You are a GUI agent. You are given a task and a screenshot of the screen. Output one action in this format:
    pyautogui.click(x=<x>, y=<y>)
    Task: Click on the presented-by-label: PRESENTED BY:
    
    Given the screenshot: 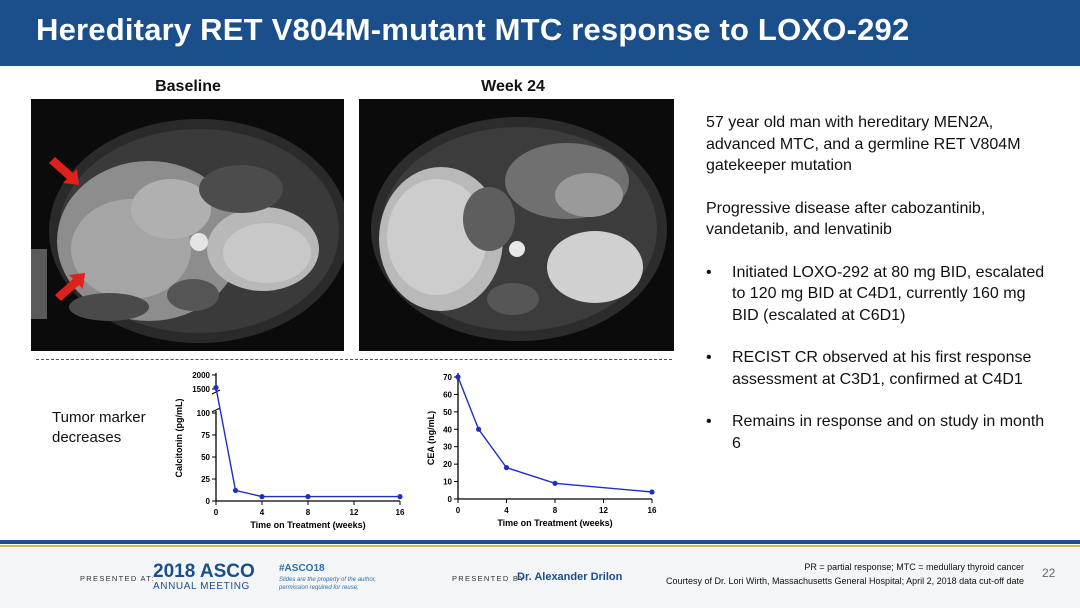 What is the action you would take?
    pyautogui.click(x=490, y=578)
    